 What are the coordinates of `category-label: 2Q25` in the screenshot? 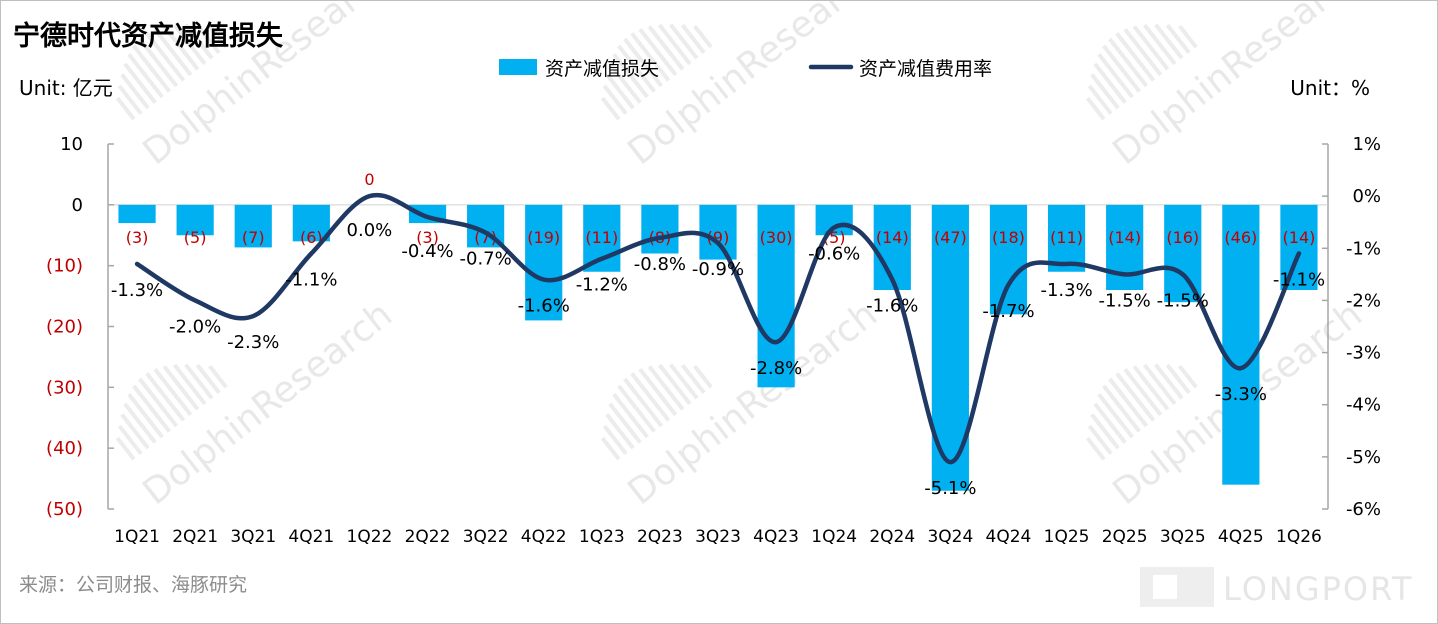 It's located at (1125, 537).